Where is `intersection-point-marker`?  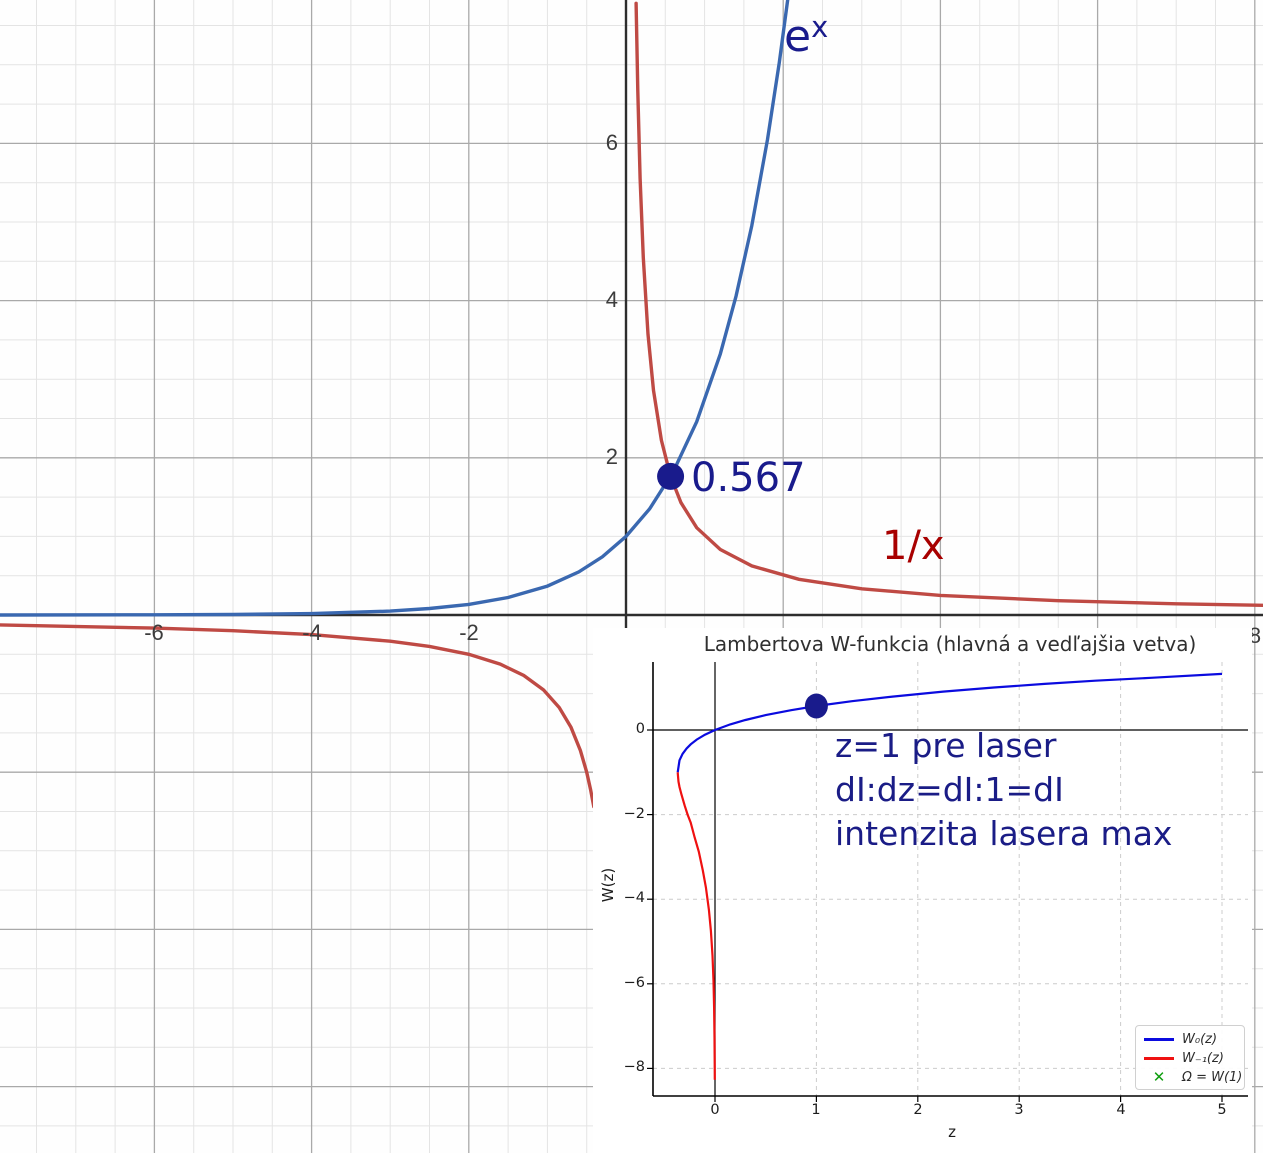
intersection-point-marker is located at coordinates (671, 476).